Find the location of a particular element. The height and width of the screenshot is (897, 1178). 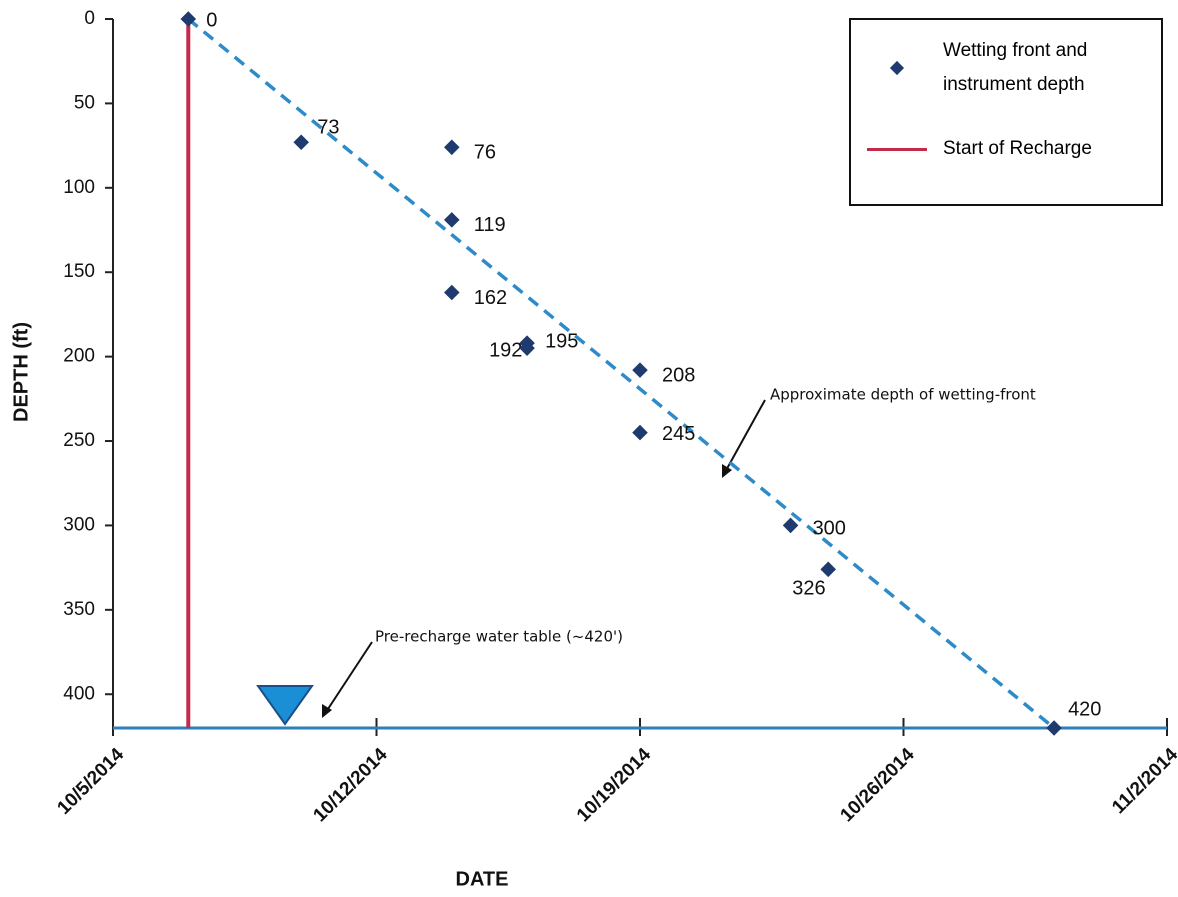

y-tick-label: 350 is located at coordinates (79, 609).